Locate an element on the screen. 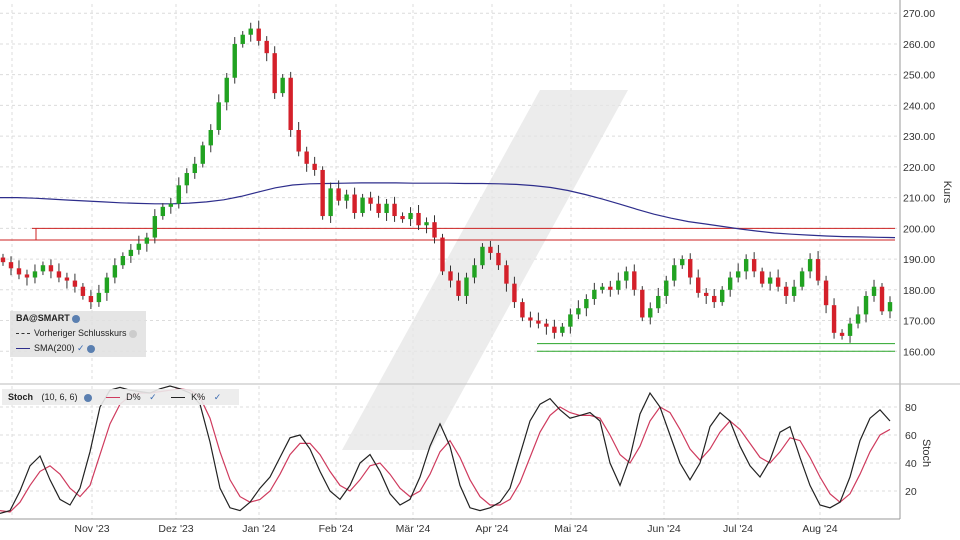 Image resolution: width=960 pixels, height=540 pixels. time-tick-label: Dez '23 is located at coordinates (175, 529).